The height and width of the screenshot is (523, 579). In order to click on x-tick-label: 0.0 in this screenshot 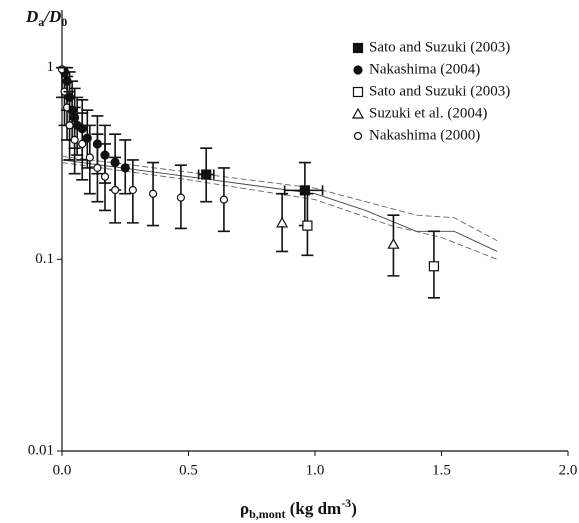, I will do `click(62, 470)`.